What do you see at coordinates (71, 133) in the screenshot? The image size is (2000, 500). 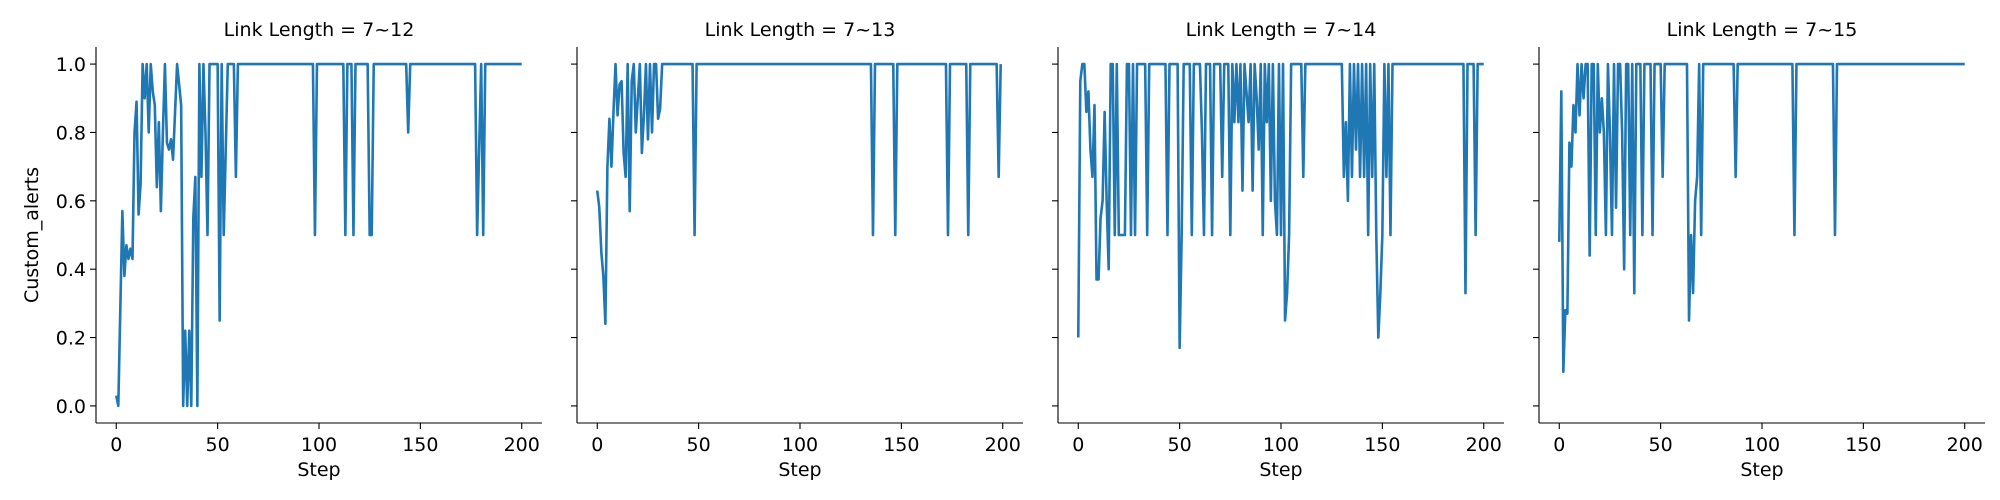 I see `y-tick-label: 0.8` at bounding box center [71, 133].